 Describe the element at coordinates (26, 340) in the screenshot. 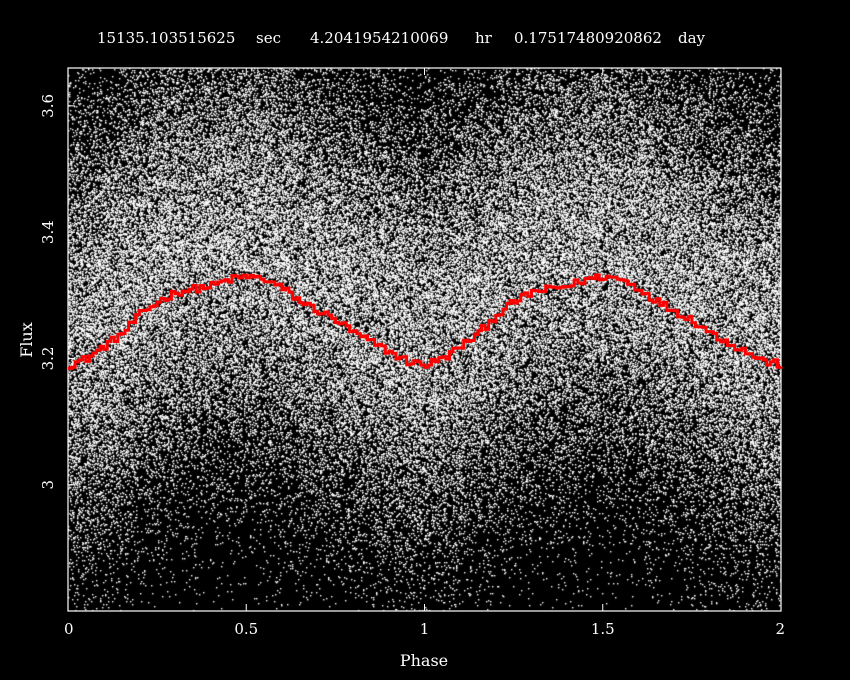

I see `y-axis-label: Flux` at that location.